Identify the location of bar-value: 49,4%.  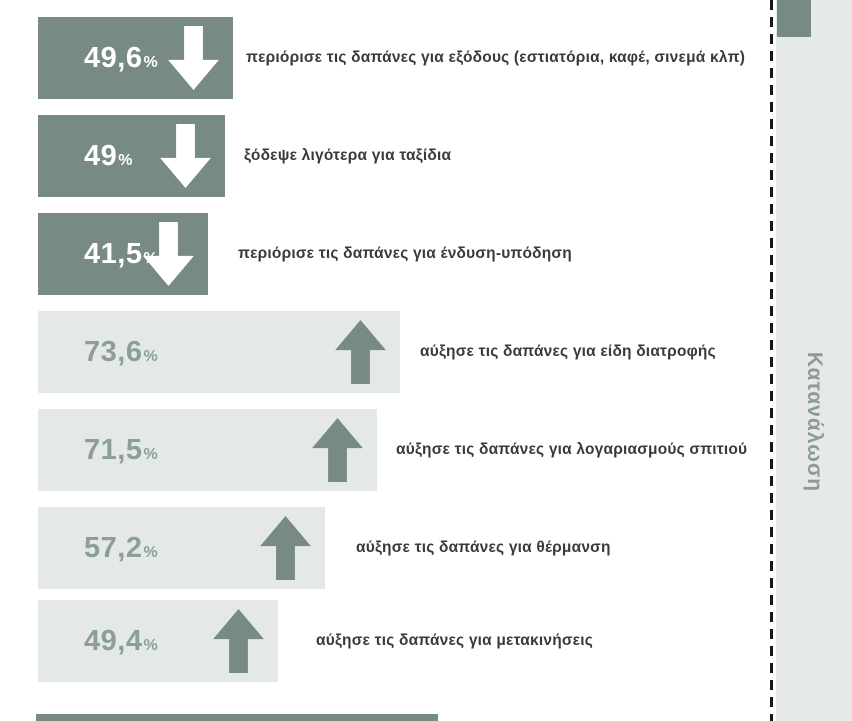
(98, 640).